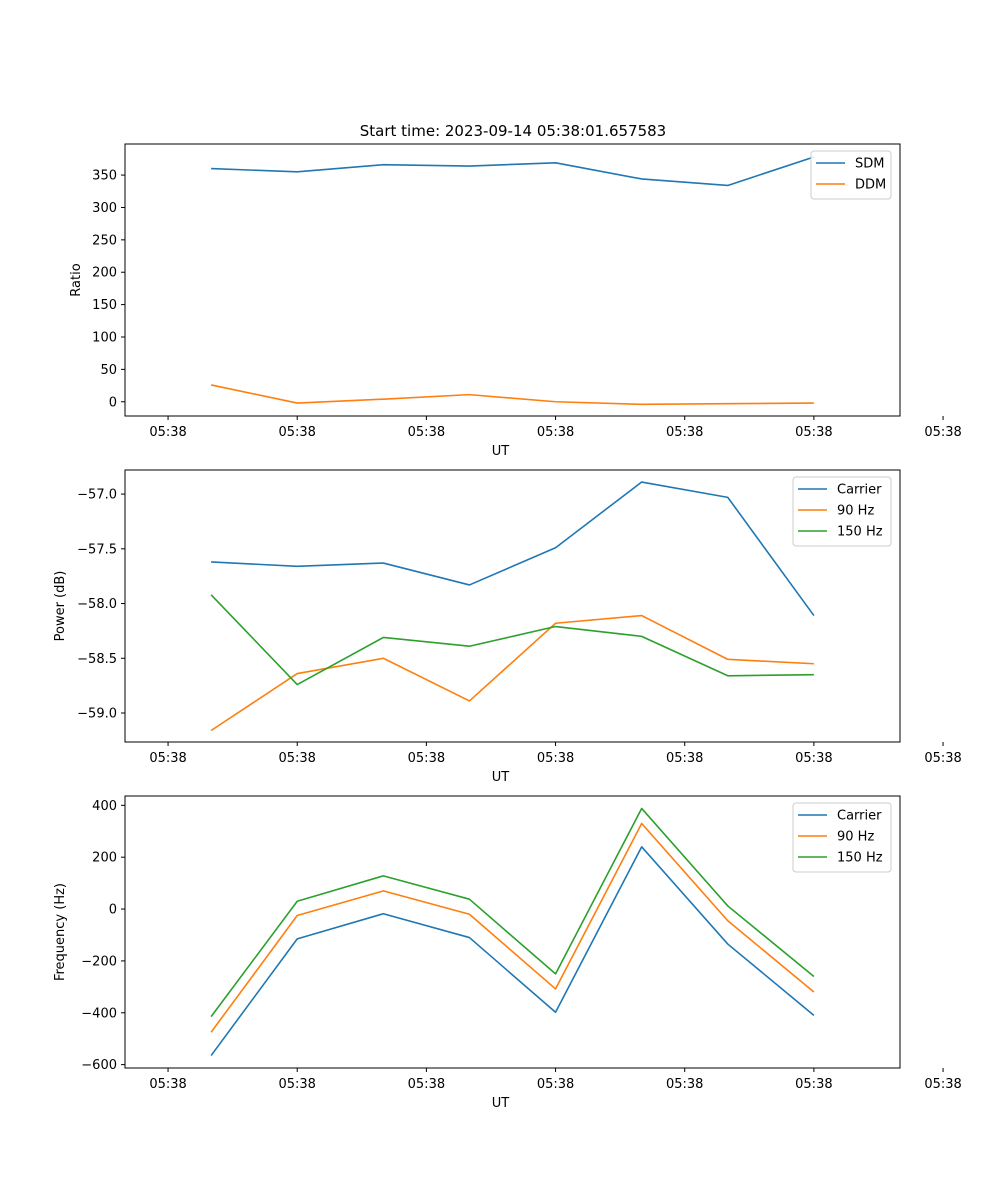 Image resolution: width=1000 pixels, height=1200 pixels. I want to click on frequency-y-tick-label: −200, so click(99, 961).